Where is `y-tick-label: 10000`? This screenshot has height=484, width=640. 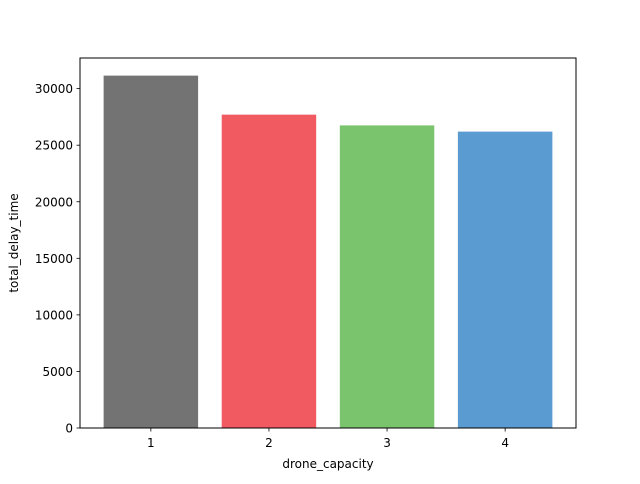 y-tick-label: 10000 is located at coordinates (54, 315).